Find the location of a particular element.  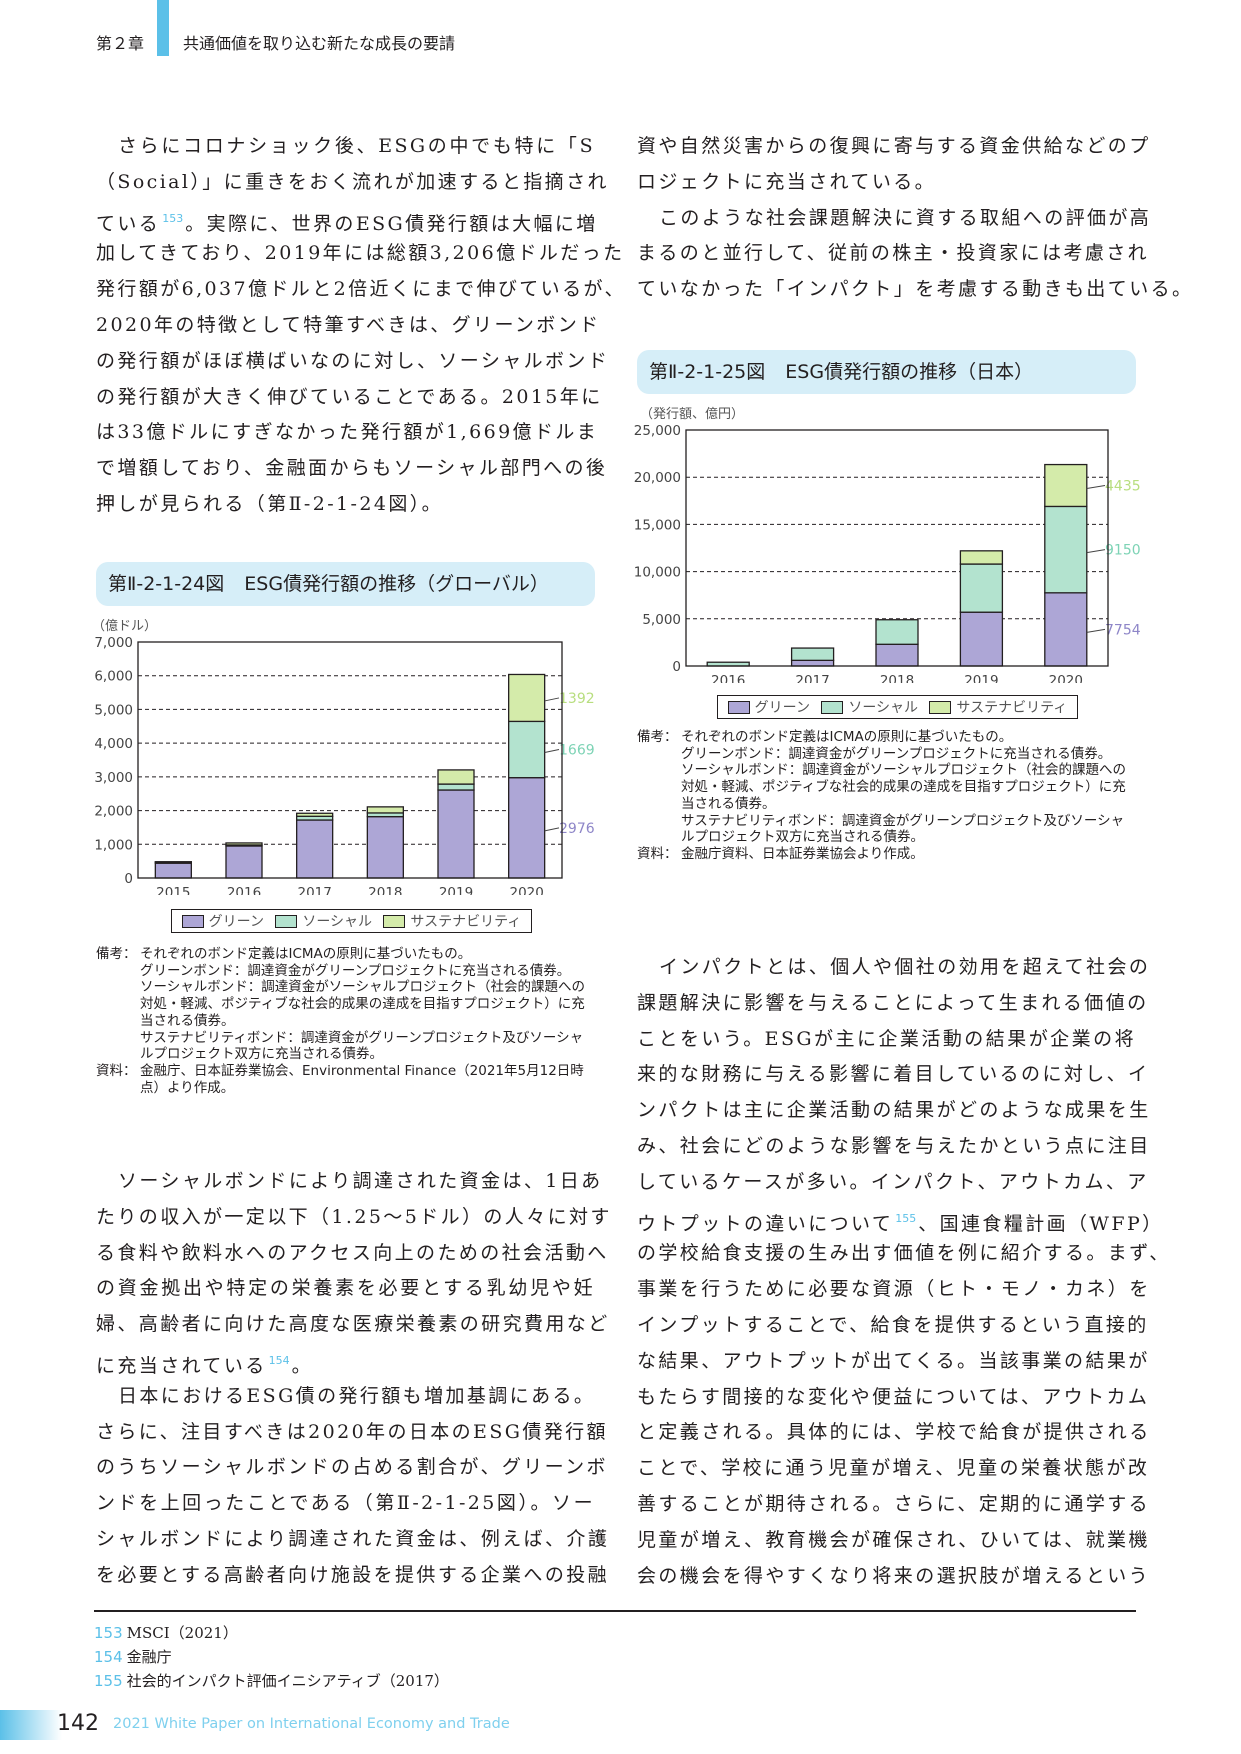

footnote-reference: 154 is located at coordinates (279, 1360).